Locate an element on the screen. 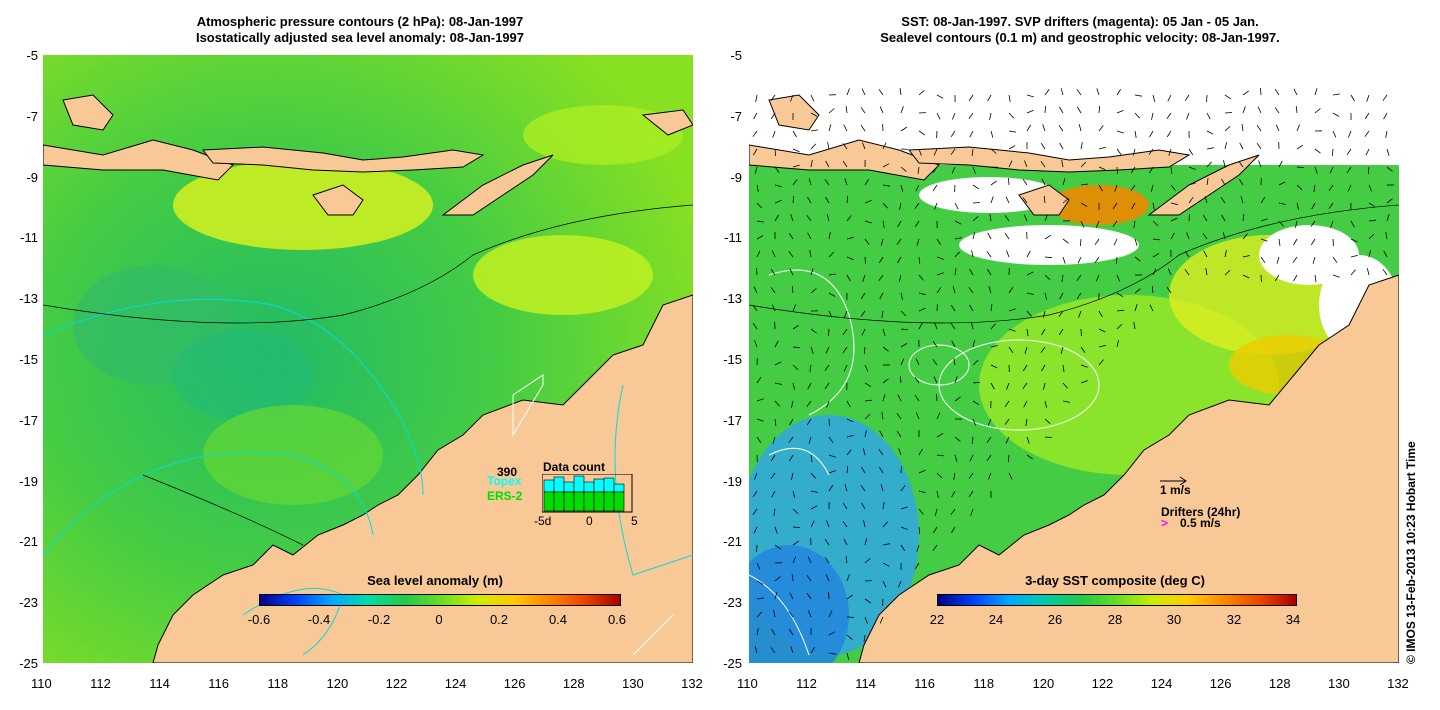 The width and height of the screenshot is (1440, 710). x-tick-label: 124 is located at coordinates (1161, 683).